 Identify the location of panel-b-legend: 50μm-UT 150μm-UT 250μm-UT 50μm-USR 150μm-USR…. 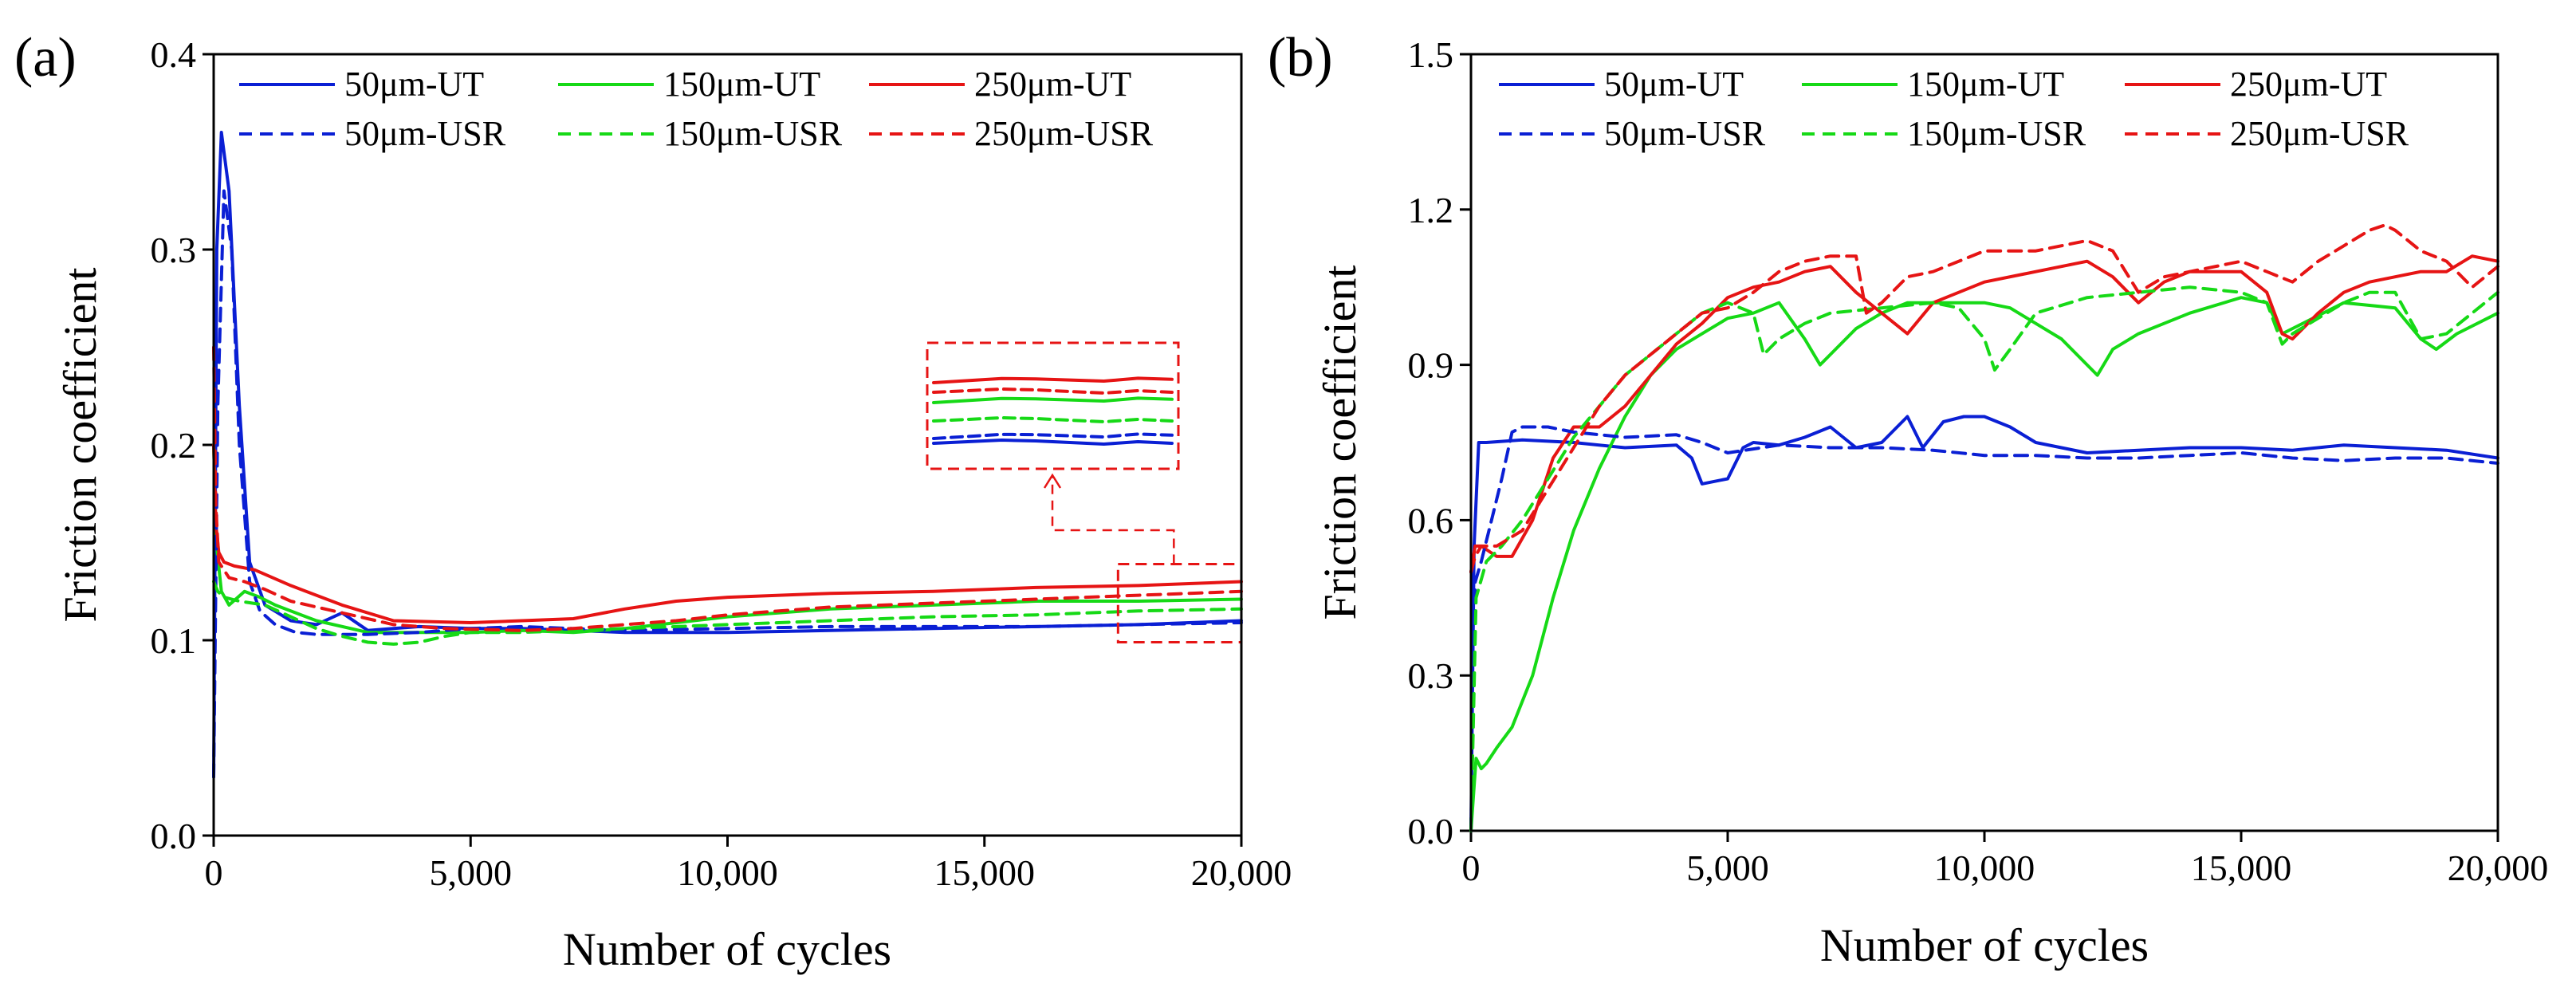
(1954, 109).